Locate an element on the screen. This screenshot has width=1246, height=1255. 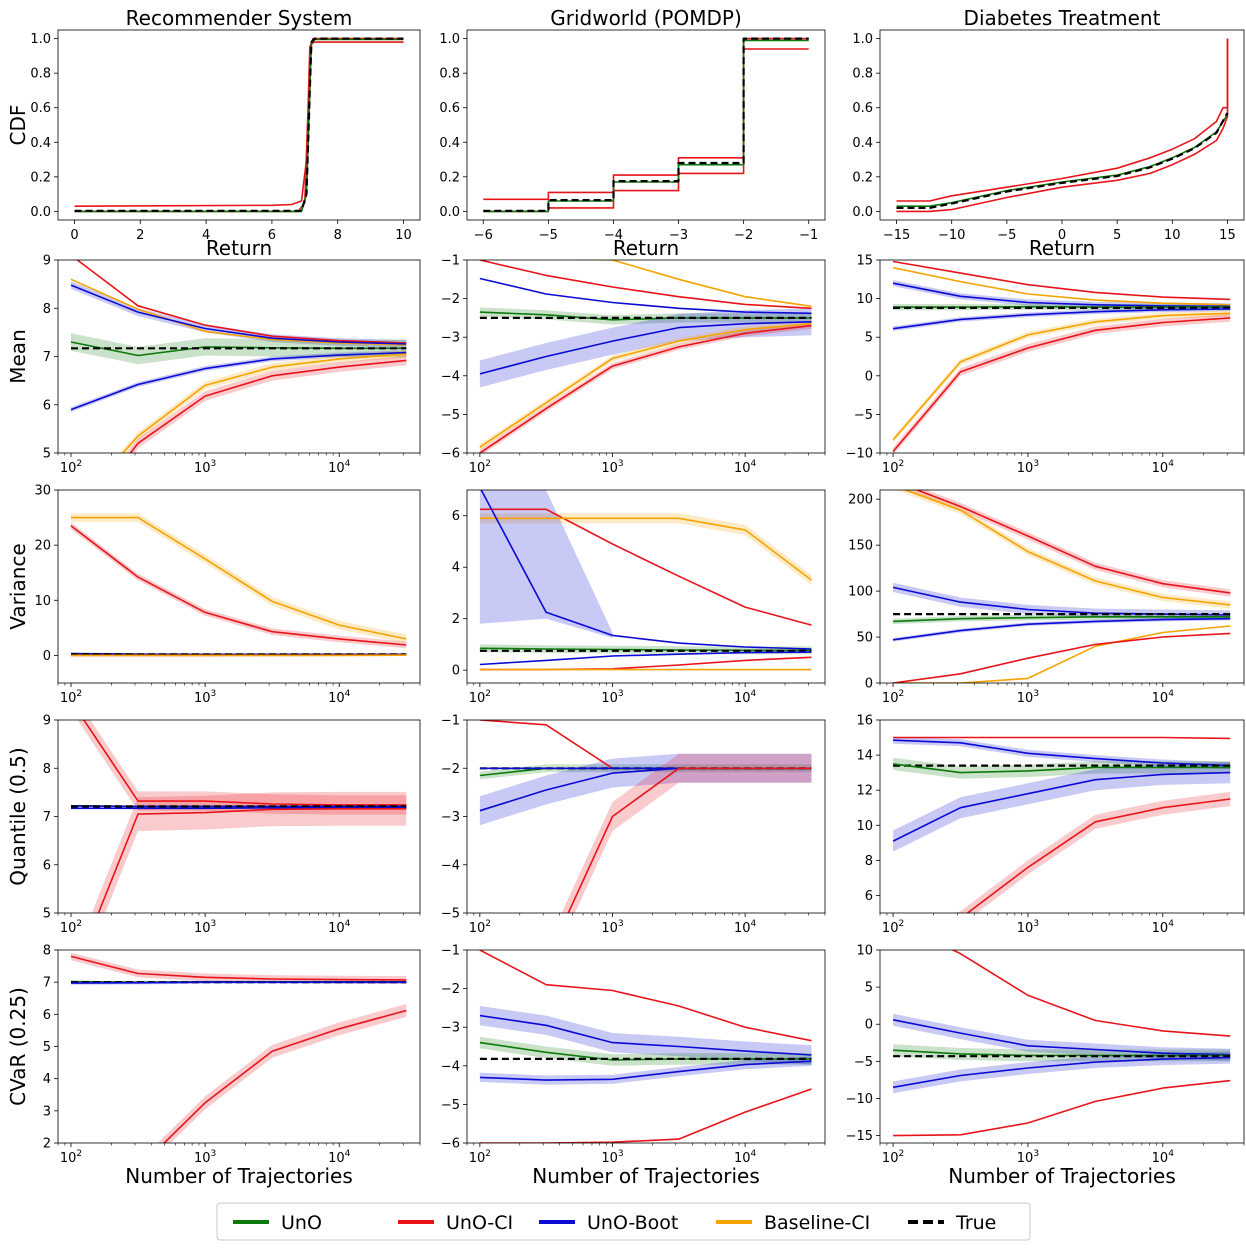
x-tick-label: 8 is located at coordinates (338, 235).